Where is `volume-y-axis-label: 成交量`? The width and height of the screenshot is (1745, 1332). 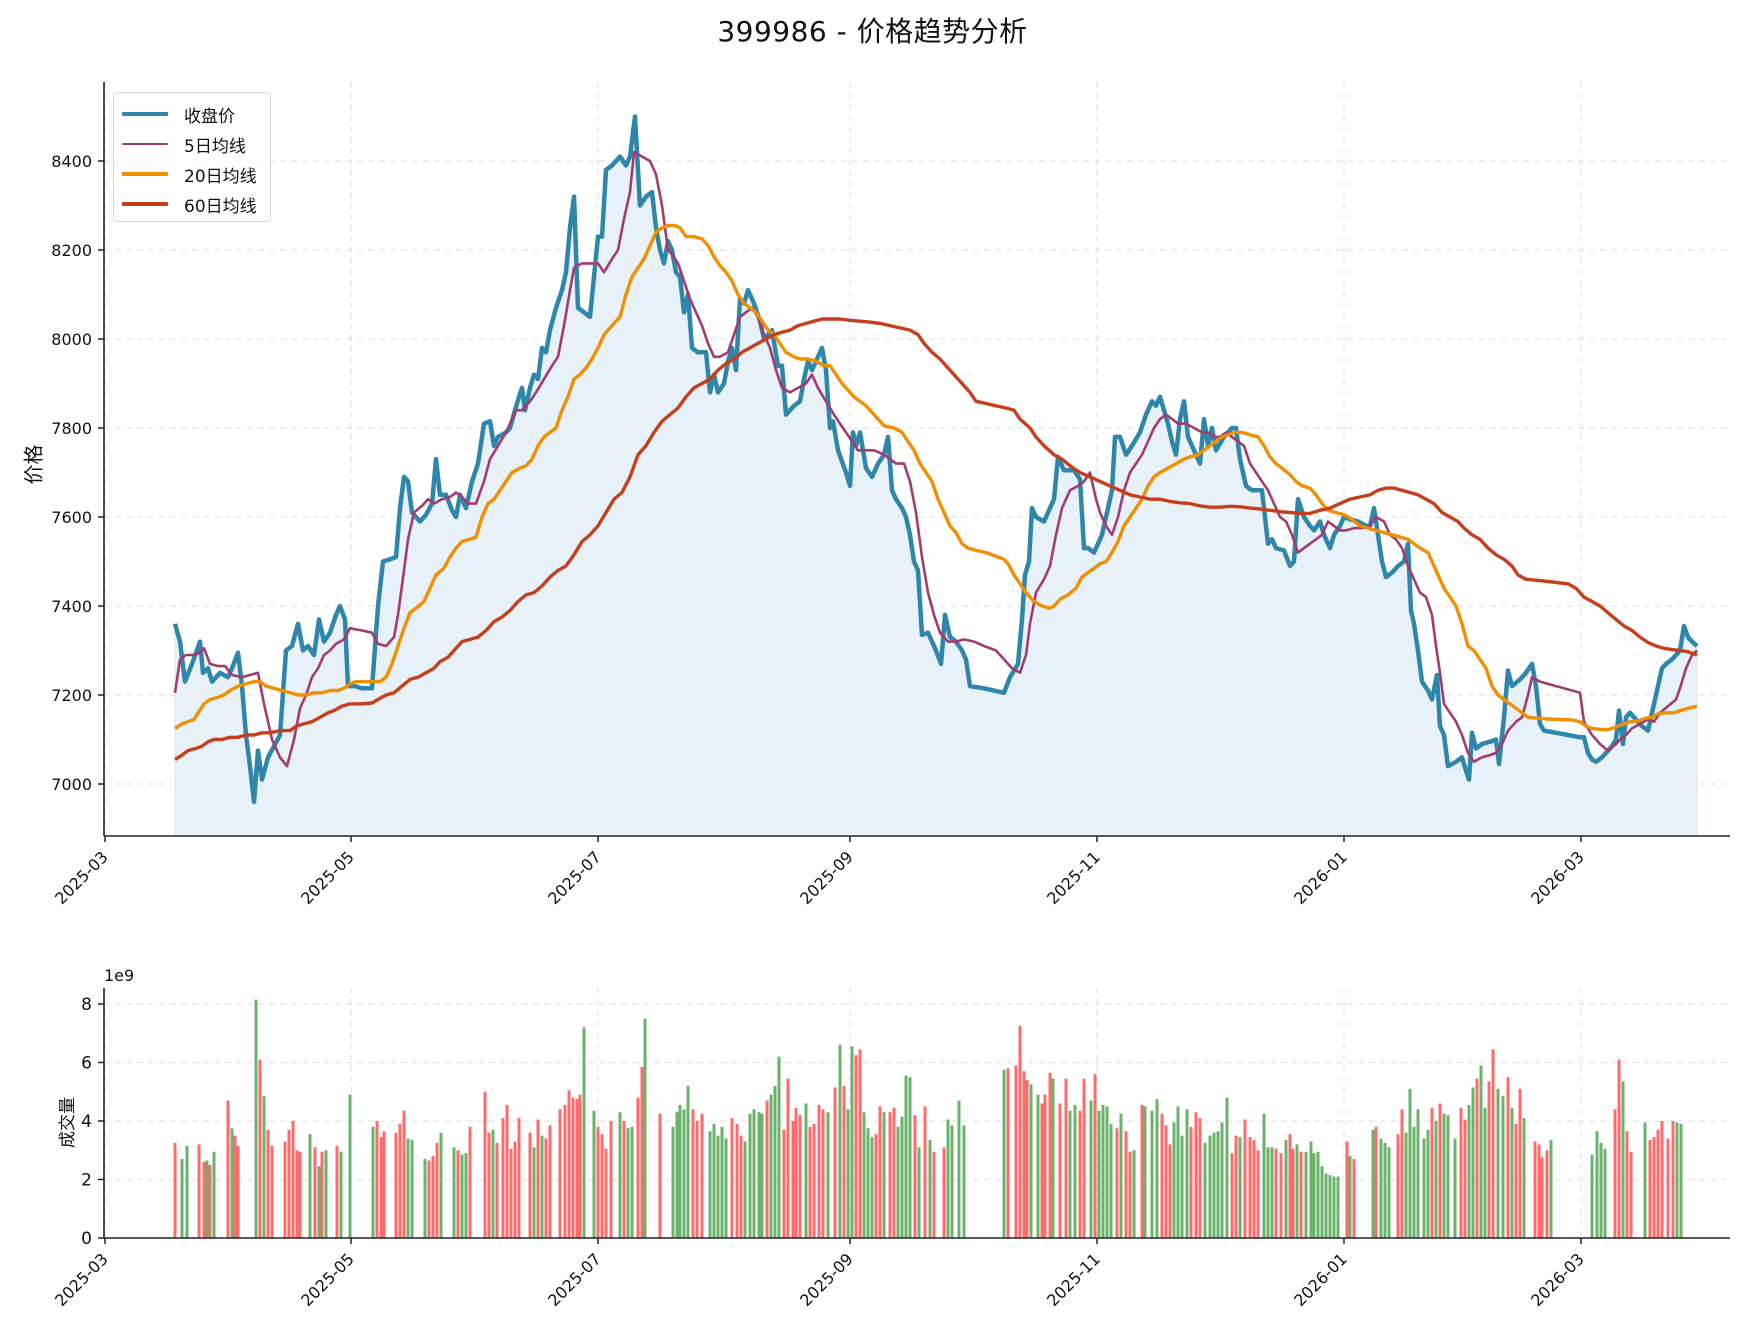 volume-y-axis-label: 成交量 is located at coordinates (68, 1122).